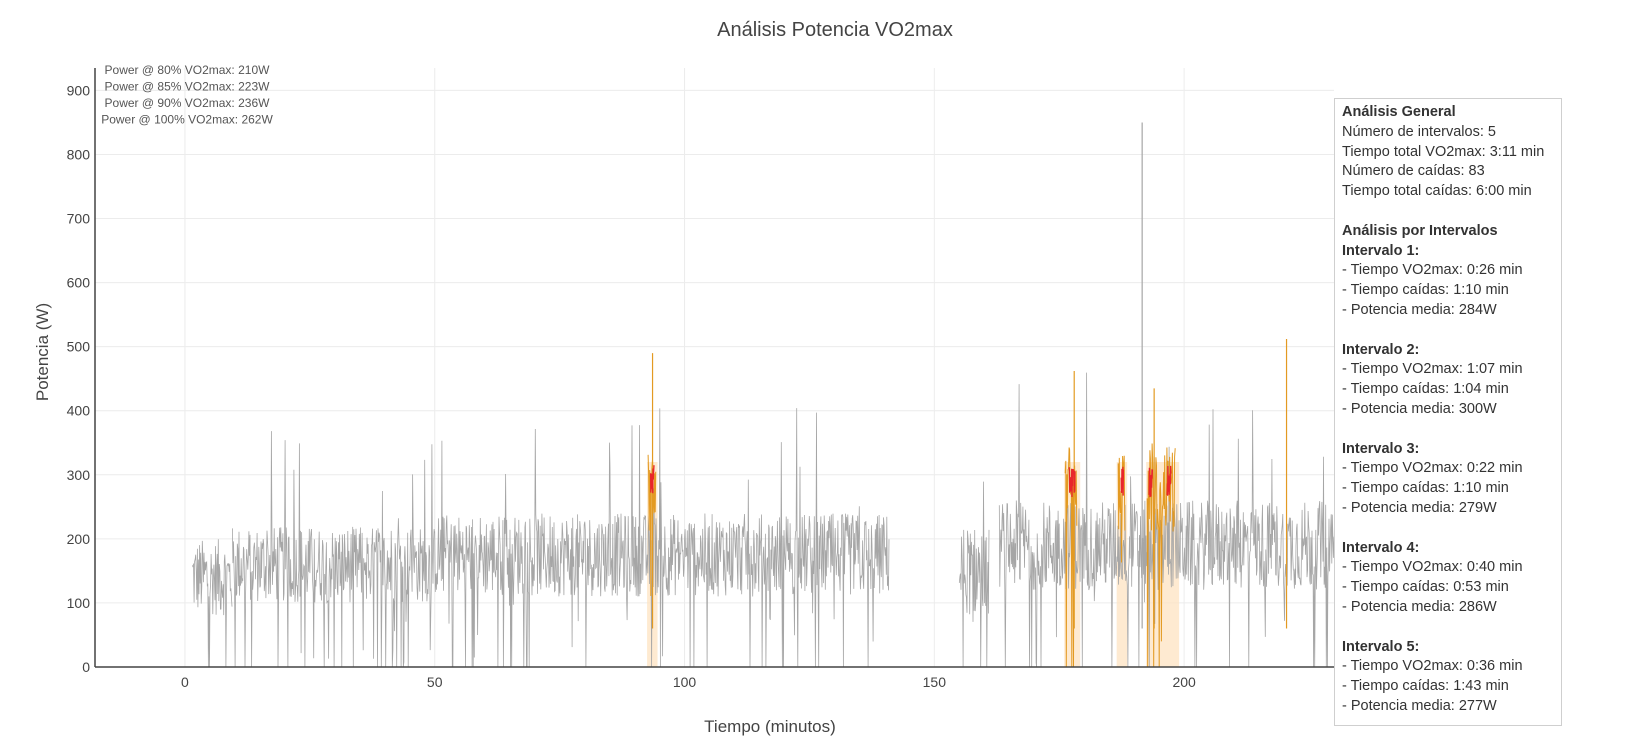  I want to click on power-threshold-label: Power @ 80% VO2max: 210W, so click(188, 70).